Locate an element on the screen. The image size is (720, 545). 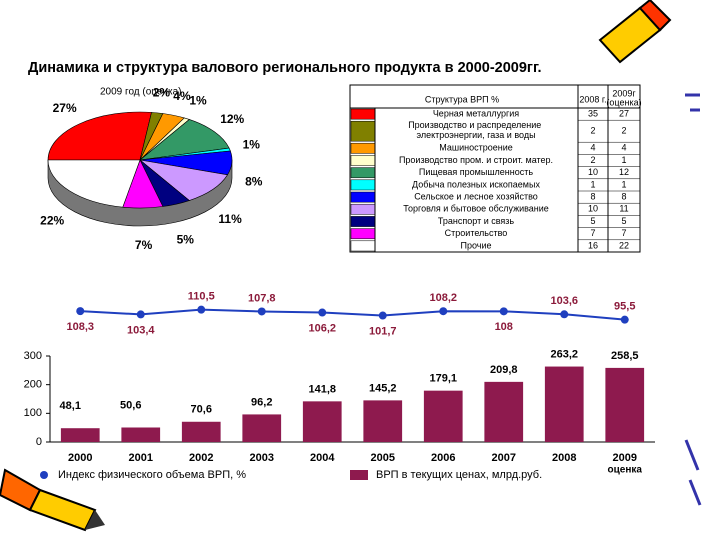
table-header: (оценка) is located at coordinates (623, 102).